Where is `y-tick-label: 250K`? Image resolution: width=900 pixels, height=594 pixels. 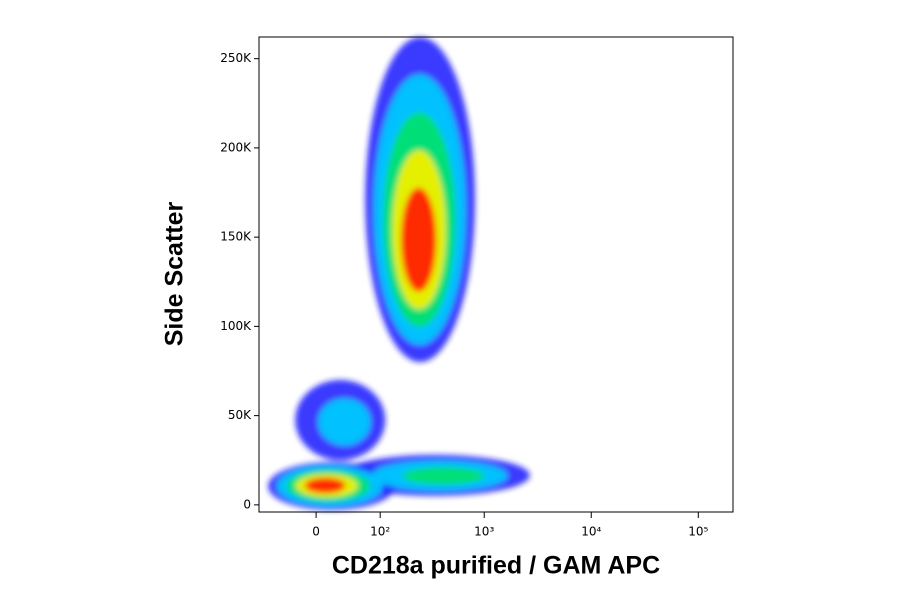 y-tick-label: 250K is located at coordinates (236, 58).